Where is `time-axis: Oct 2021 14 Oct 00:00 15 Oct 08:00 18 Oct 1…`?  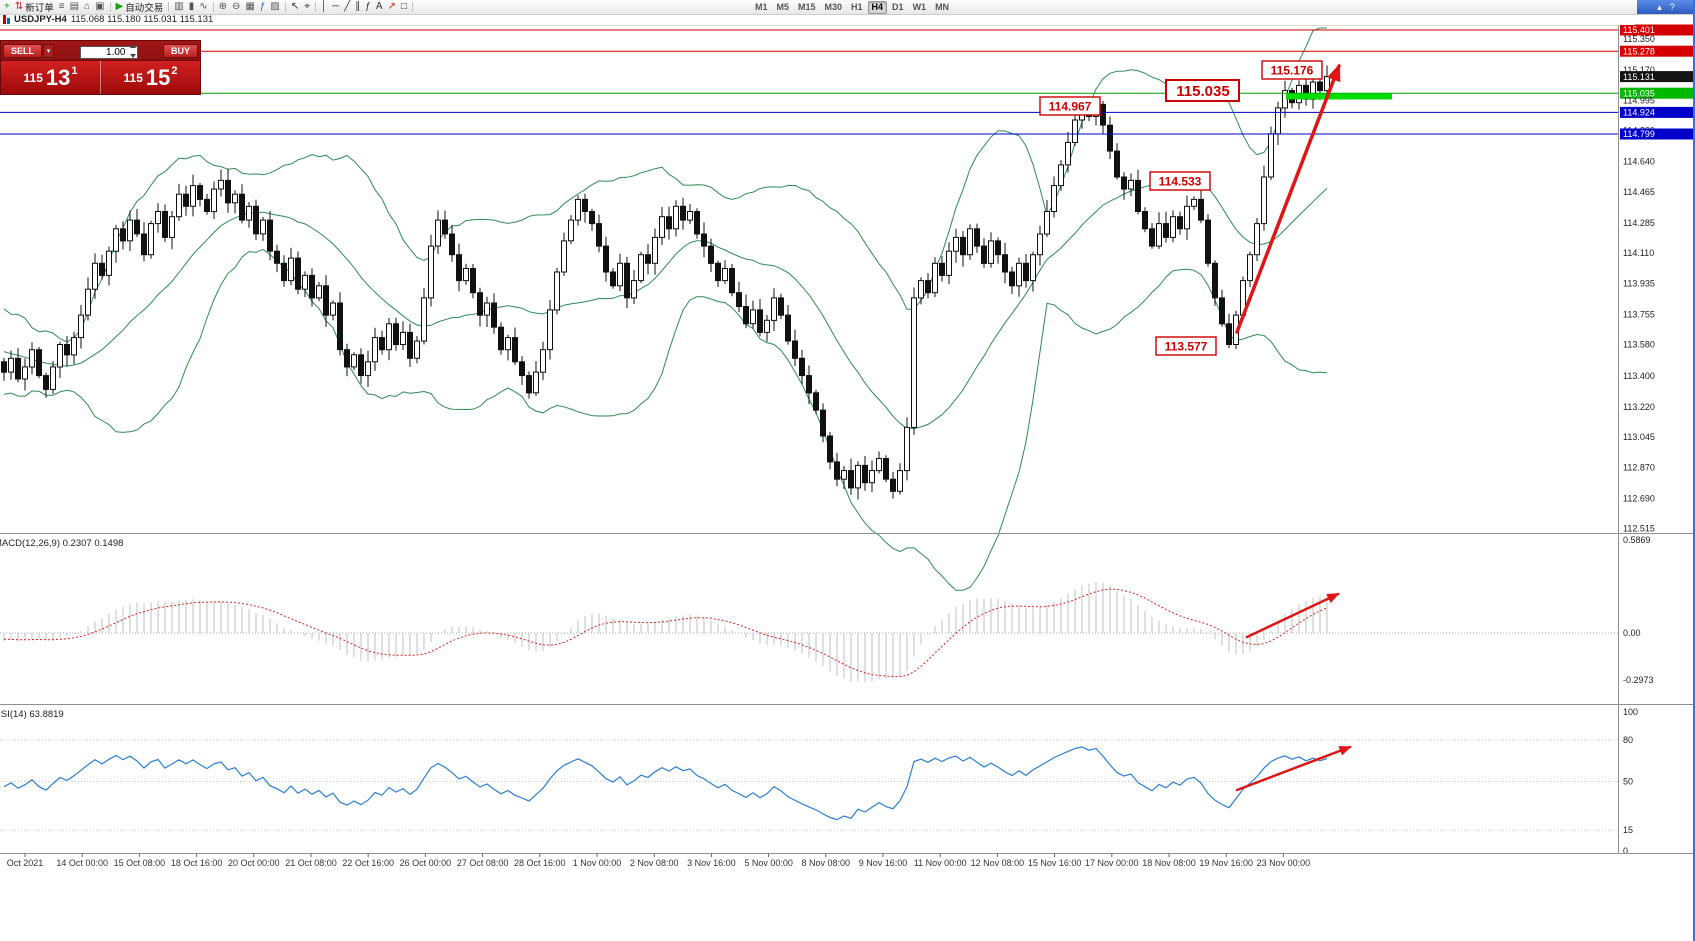 time-axis: Oct 2021 14 Oct 00:00 15 Oct 08:00 18 Oct 1… is located at coordinates (659, 861).